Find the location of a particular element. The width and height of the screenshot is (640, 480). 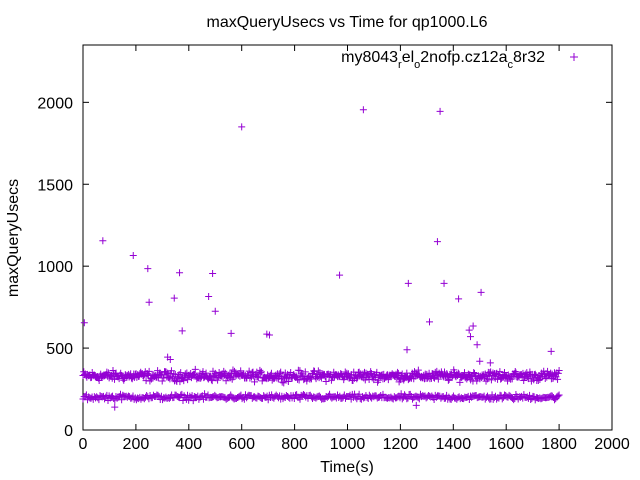

x-tick-label: 2000 is located at coordinates (612, 444).